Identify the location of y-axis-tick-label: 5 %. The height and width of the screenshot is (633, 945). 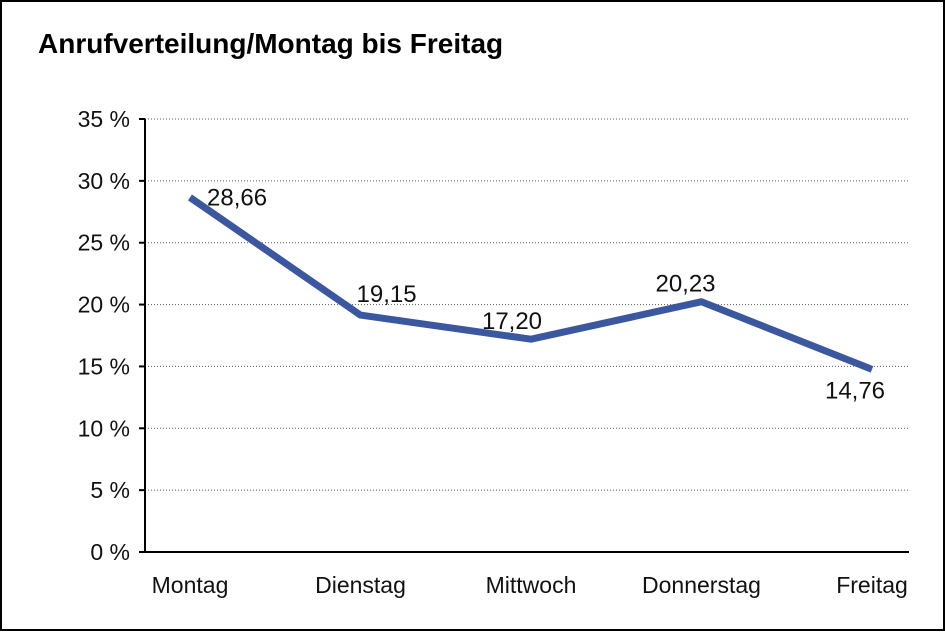
(110, 490).